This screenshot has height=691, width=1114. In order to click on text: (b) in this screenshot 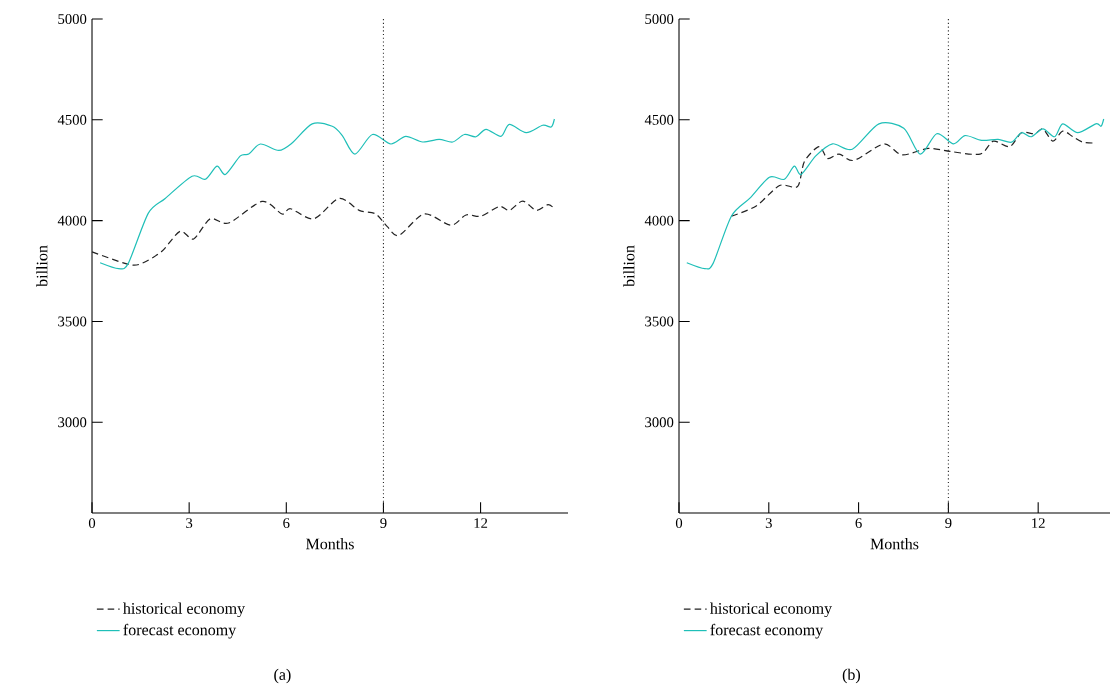, I will do `click(851, 676)`.